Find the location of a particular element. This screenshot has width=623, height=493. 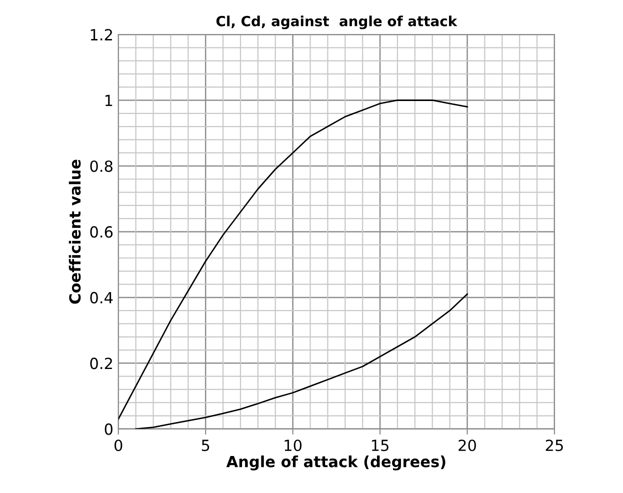

y-axis-title: Coefficient value is located at coordinates (74, 232).